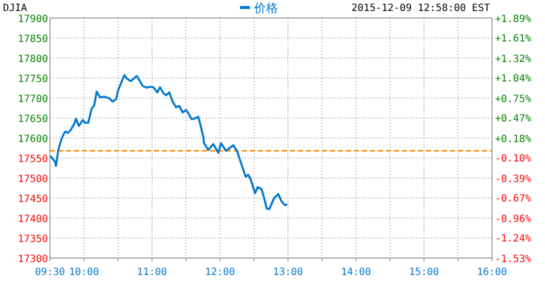 The height and width of the screenshot is (300, 545). I want to click on x-tick-label: 13:00, so click(288, 272).